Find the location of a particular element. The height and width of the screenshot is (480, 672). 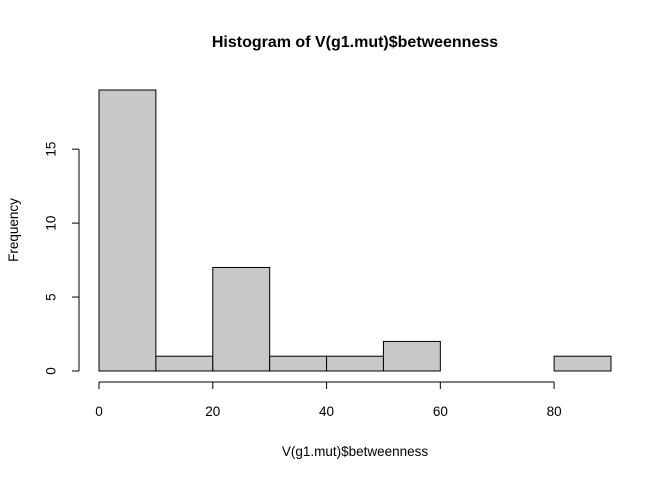

x-tick-label: 20 is located at coordinates (212, 411).